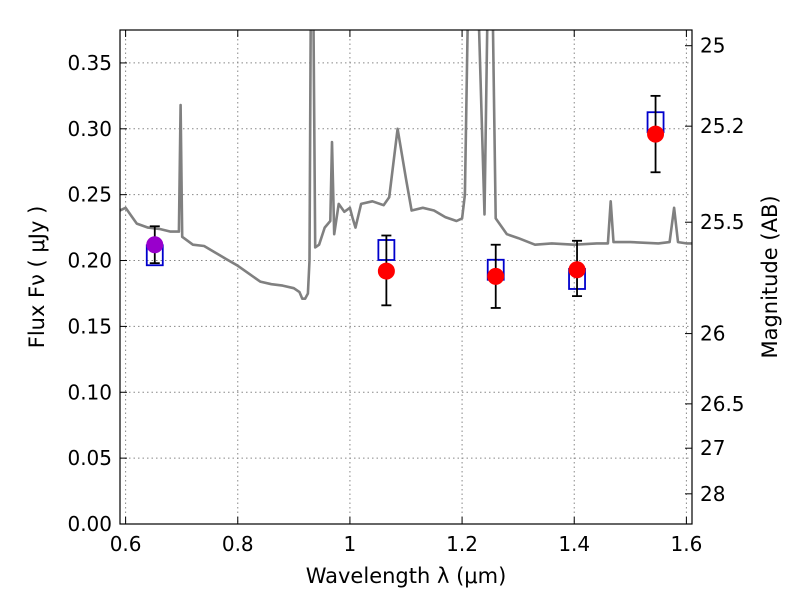  Describe the element at coordinates (89, 392) in the screenshot. I see `y-tick-label: 0.10` at that location.